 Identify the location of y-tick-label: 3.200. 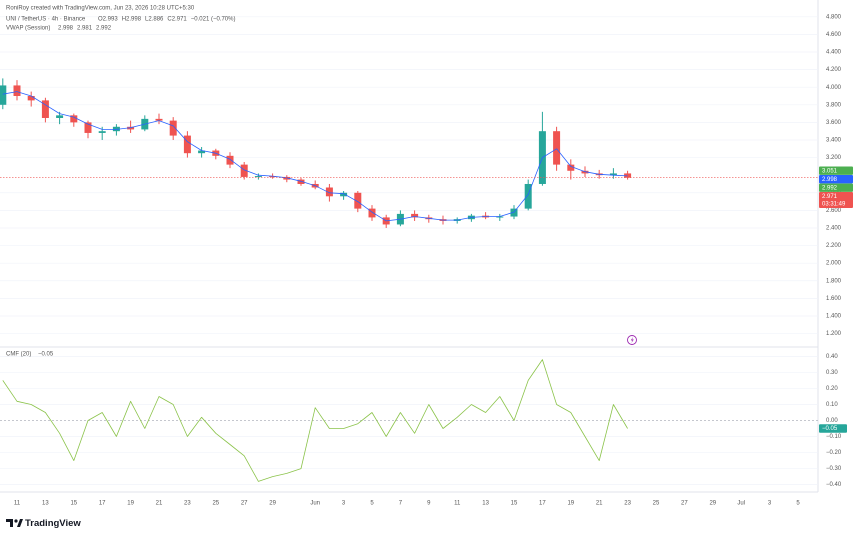
(834, 158).